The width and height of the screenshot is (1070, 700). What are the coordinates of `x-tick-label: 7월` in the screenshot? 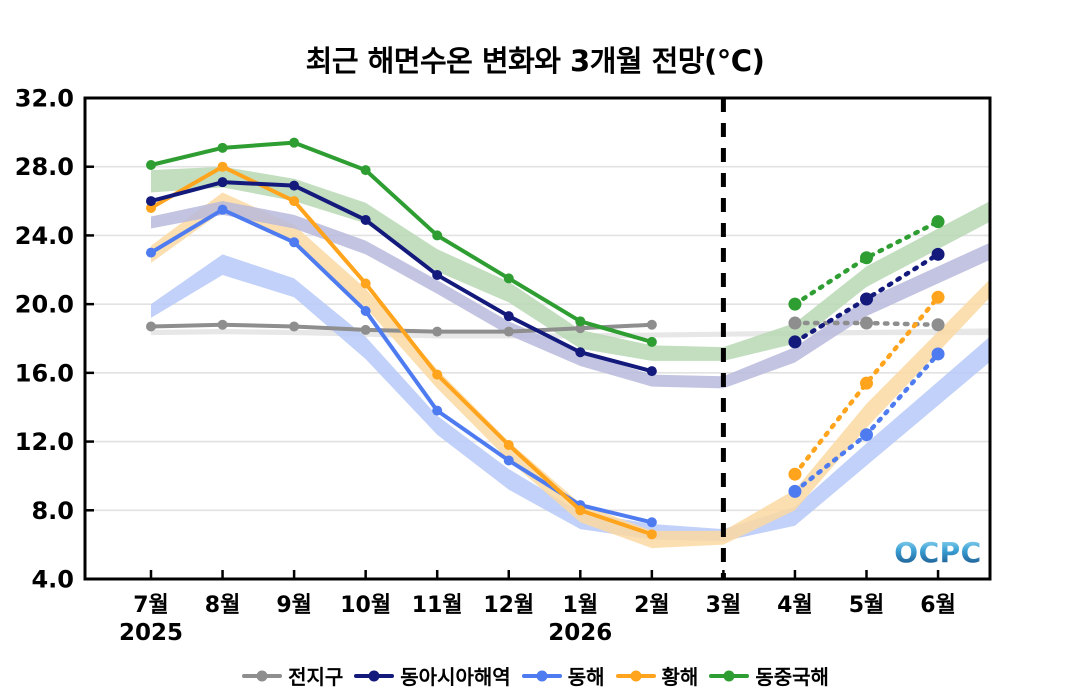 It's located at (151, 605).